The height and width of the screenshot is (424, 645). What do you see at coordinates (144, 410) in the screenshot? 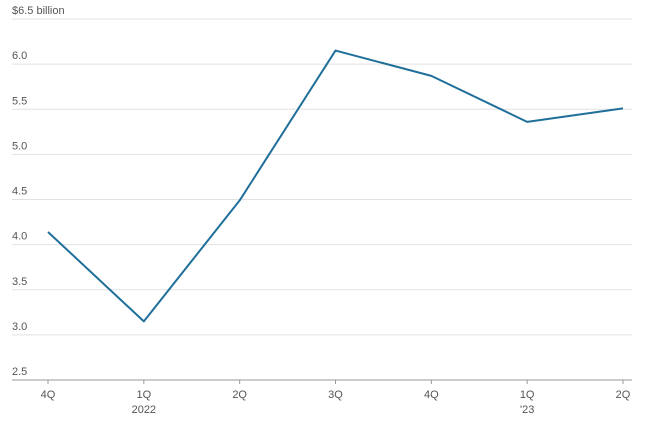
I see `x-year-label: 2022` at bounding box center [144, 410].